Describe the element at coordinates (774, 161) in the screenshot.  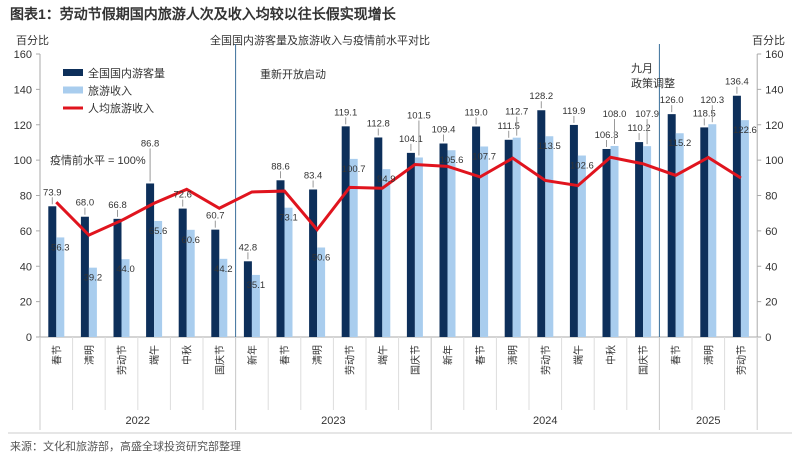
I see `y-tick-label-right: 100` at that location.